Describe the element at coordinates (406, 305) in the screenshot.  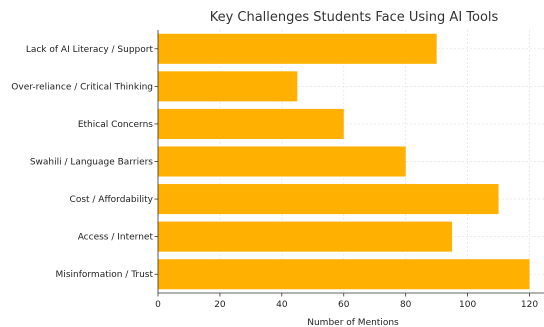
I see `x-tick-label: 80` at that location.